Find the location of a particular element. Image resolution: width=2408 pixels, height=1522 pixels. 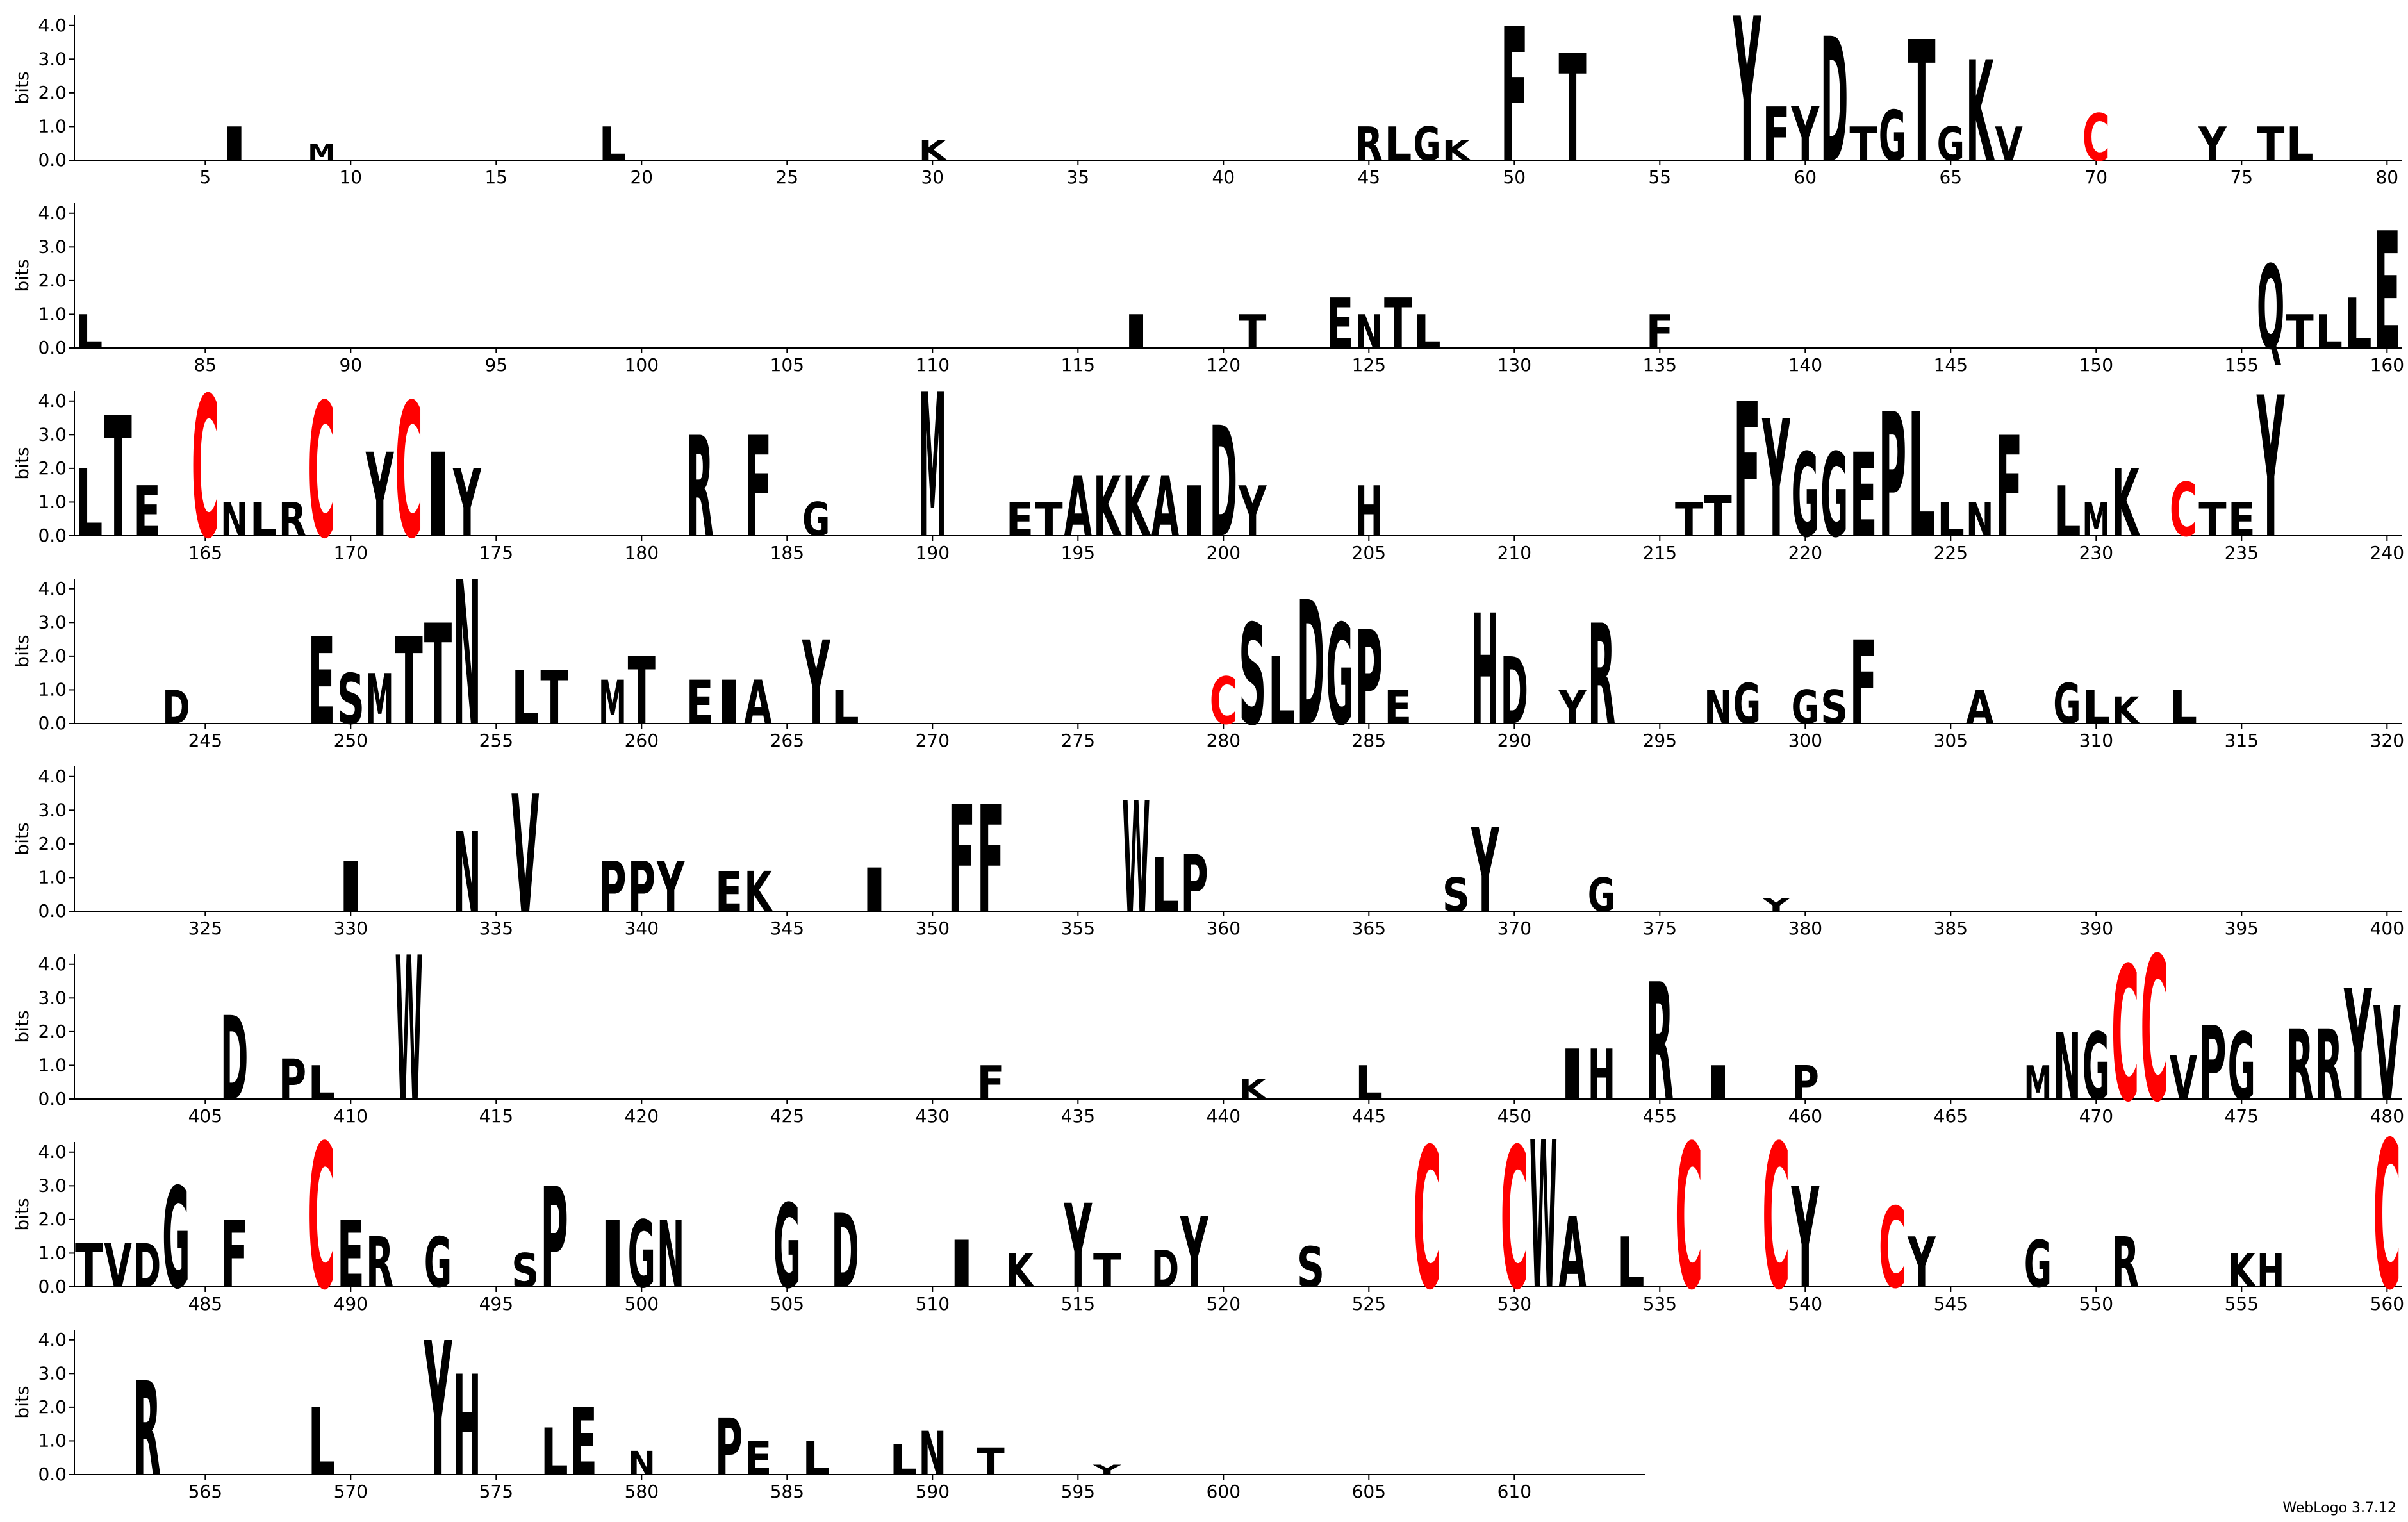

x-tick-label: 550 is located at coordinates (2096, 1303).